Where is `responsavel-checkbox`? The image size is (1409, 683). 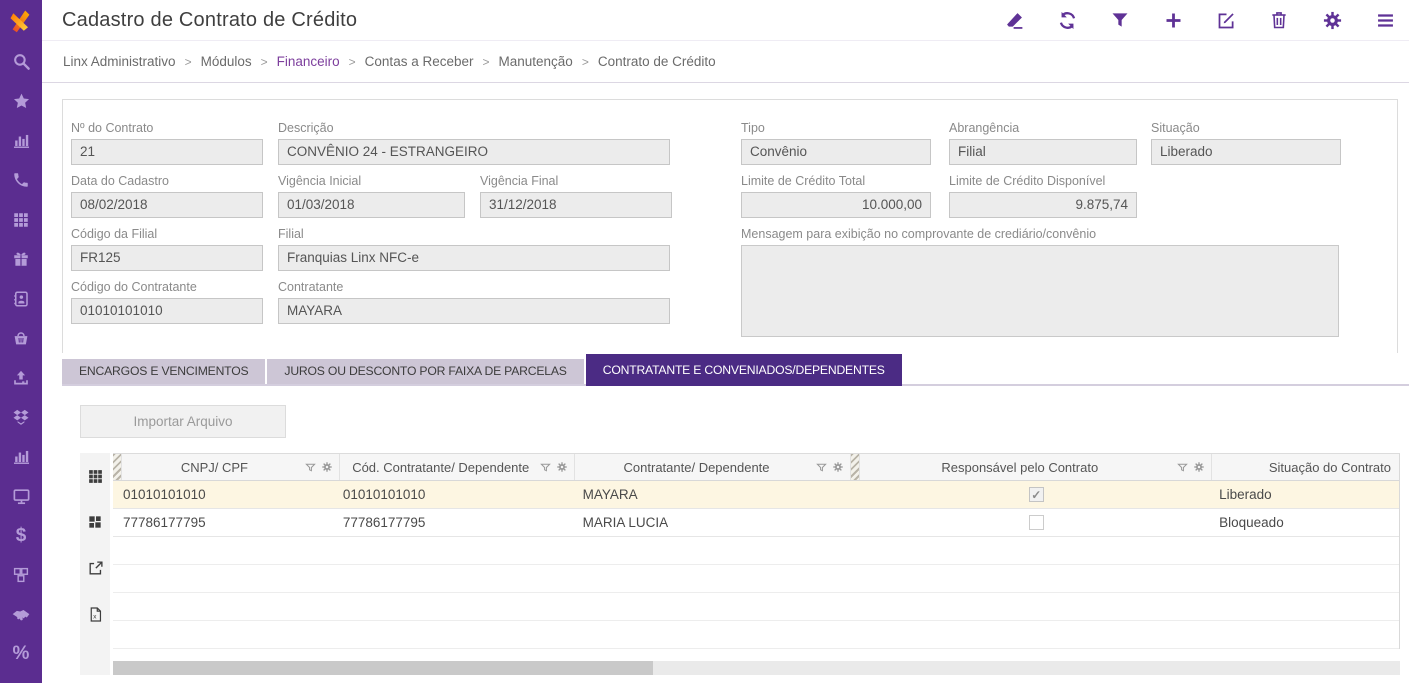 responsavel-checkbox is located at coordinates (1036, 522).